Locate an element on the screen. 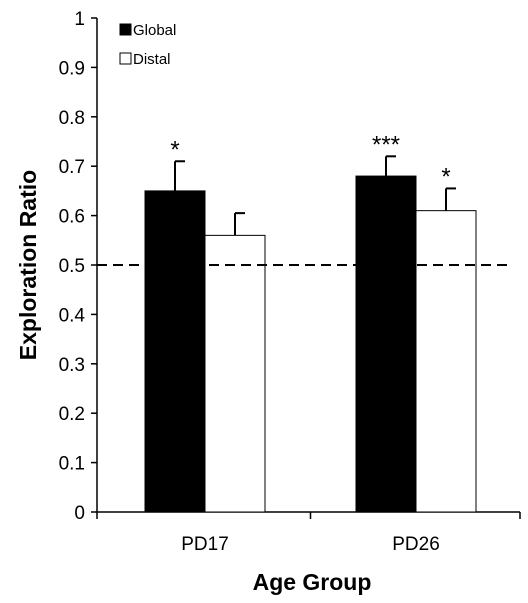 This screenshot has height=603, width=528. bar-global-pd17 is located at coordinates (175, 351).